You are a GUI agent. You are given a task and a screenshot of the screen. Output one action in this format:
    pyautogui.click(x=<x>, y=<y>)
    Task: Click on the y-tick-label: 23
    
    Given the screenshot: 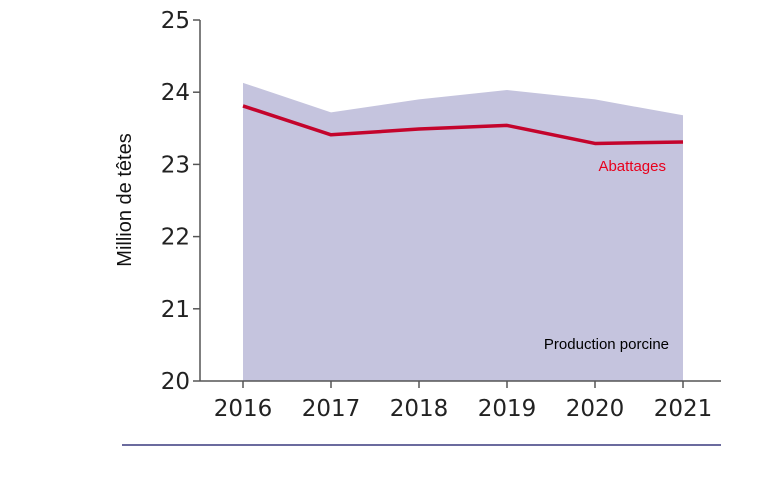 What is the action you would take?
    pyautogui.click(x=175, y=165)
    